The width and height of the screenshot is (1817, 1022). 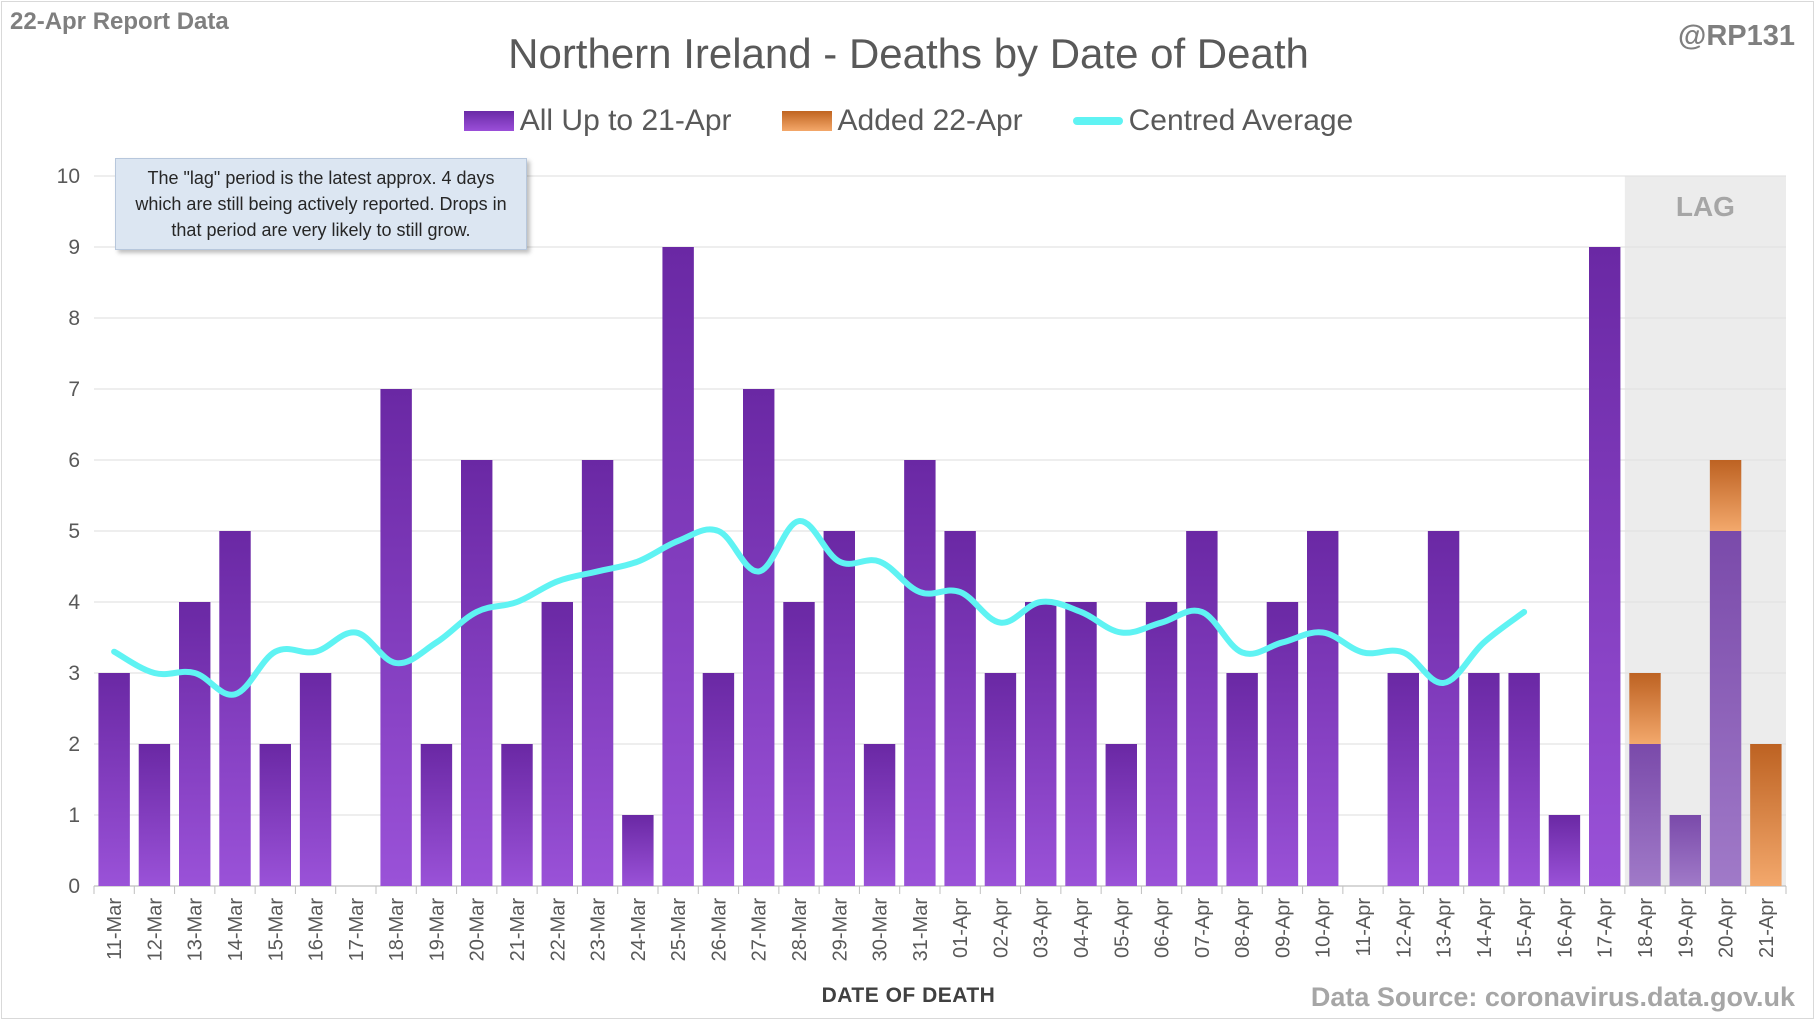 What do you see at coordinates (799, 744) in the screenshot?
I see `bar-all-28-Mar` at bounding box center [799, 744].